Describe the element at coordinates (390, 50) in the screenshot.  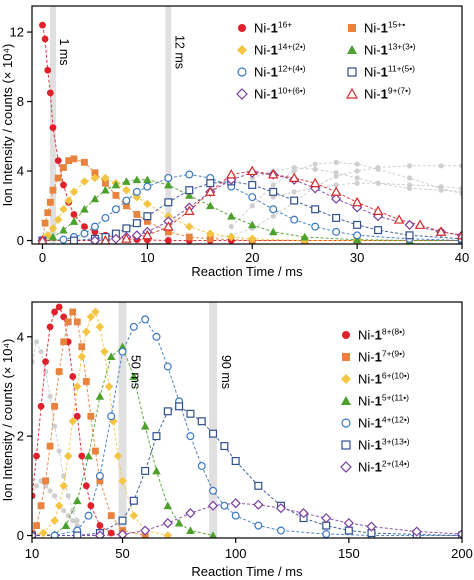
I see `legend-label: Ni-113+(3•)` at that location.